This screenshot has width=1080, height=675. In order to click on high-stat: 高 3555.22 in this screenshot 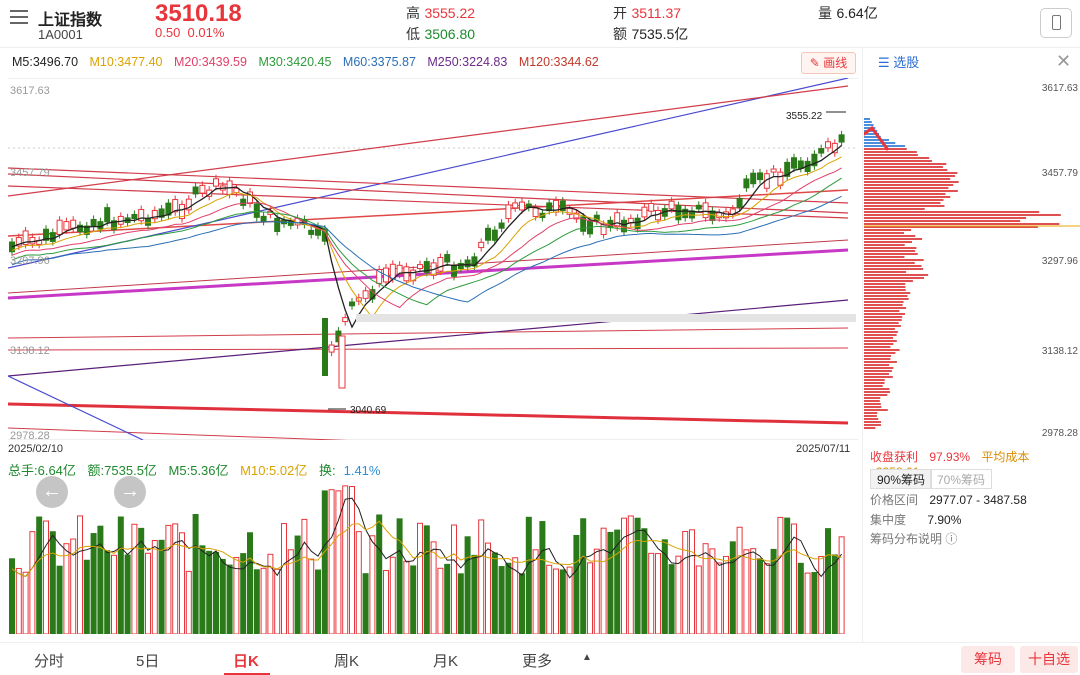, I will do `click(440, 13)`.